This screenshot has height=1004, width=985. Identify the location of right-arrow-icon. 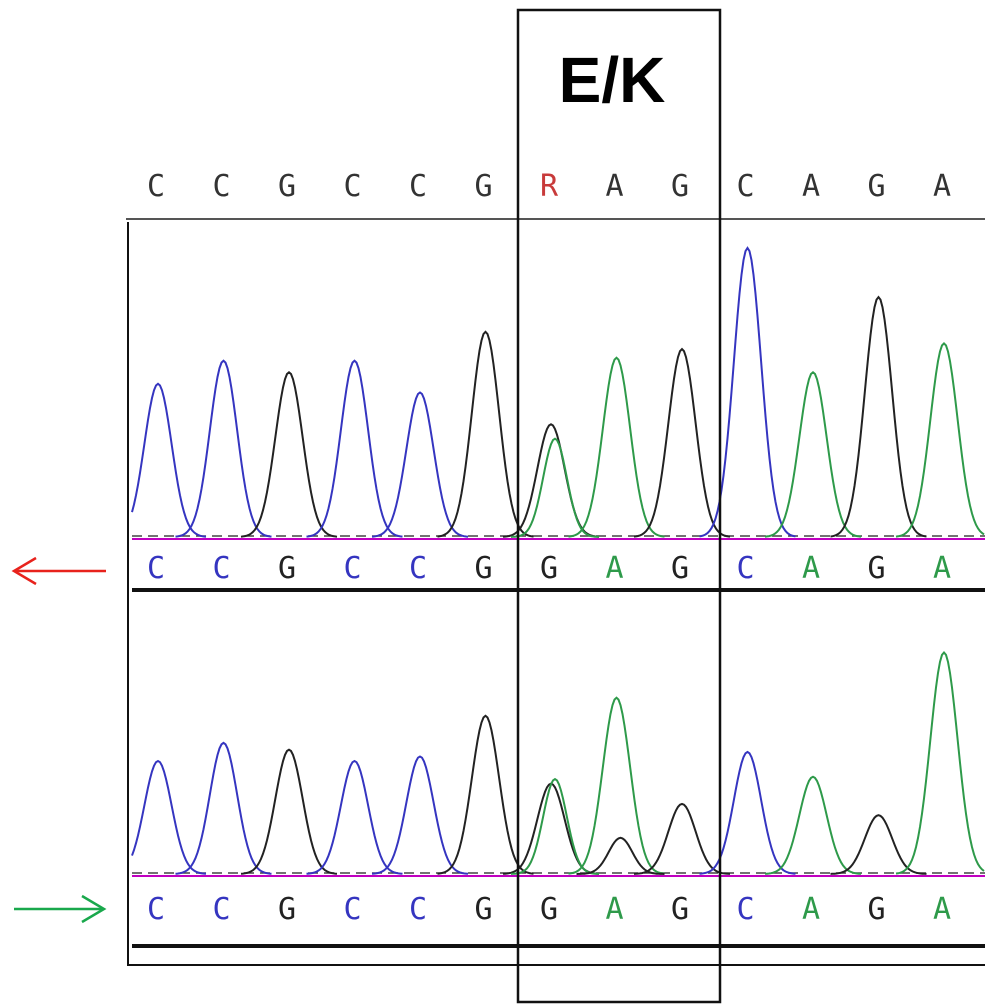
(60, 909).